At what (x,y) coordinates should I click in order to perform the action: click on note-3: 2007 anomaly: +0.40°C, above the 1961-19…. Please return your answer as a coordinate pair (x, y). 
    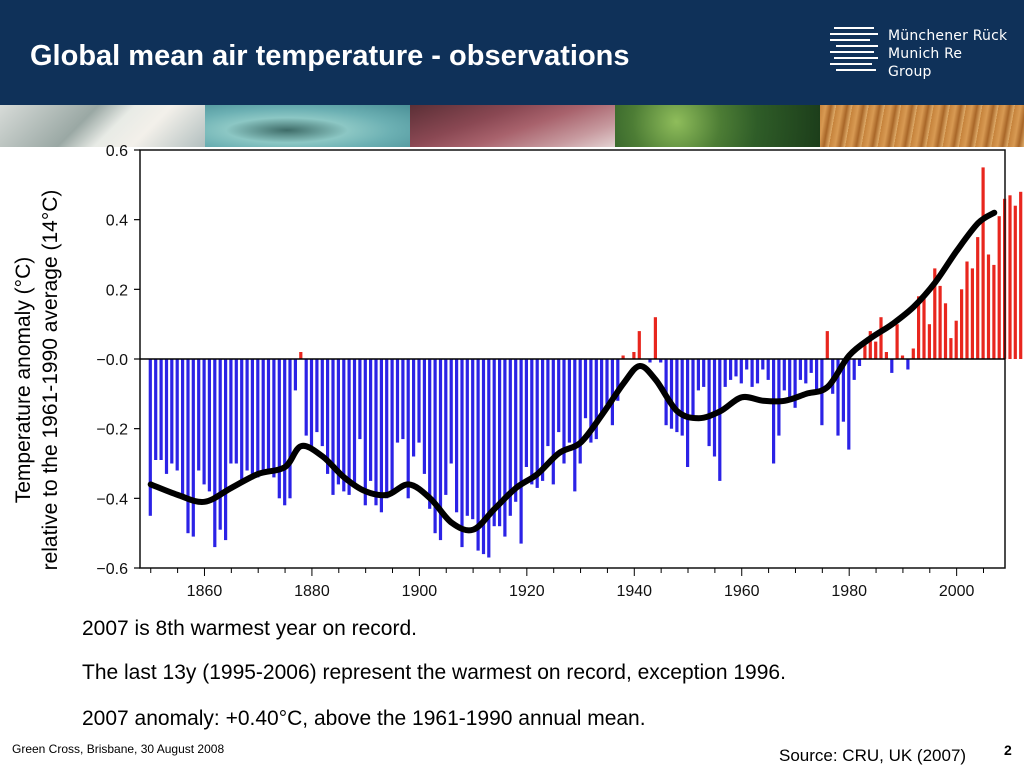
    Looking at the image, I should click on (364, 718).